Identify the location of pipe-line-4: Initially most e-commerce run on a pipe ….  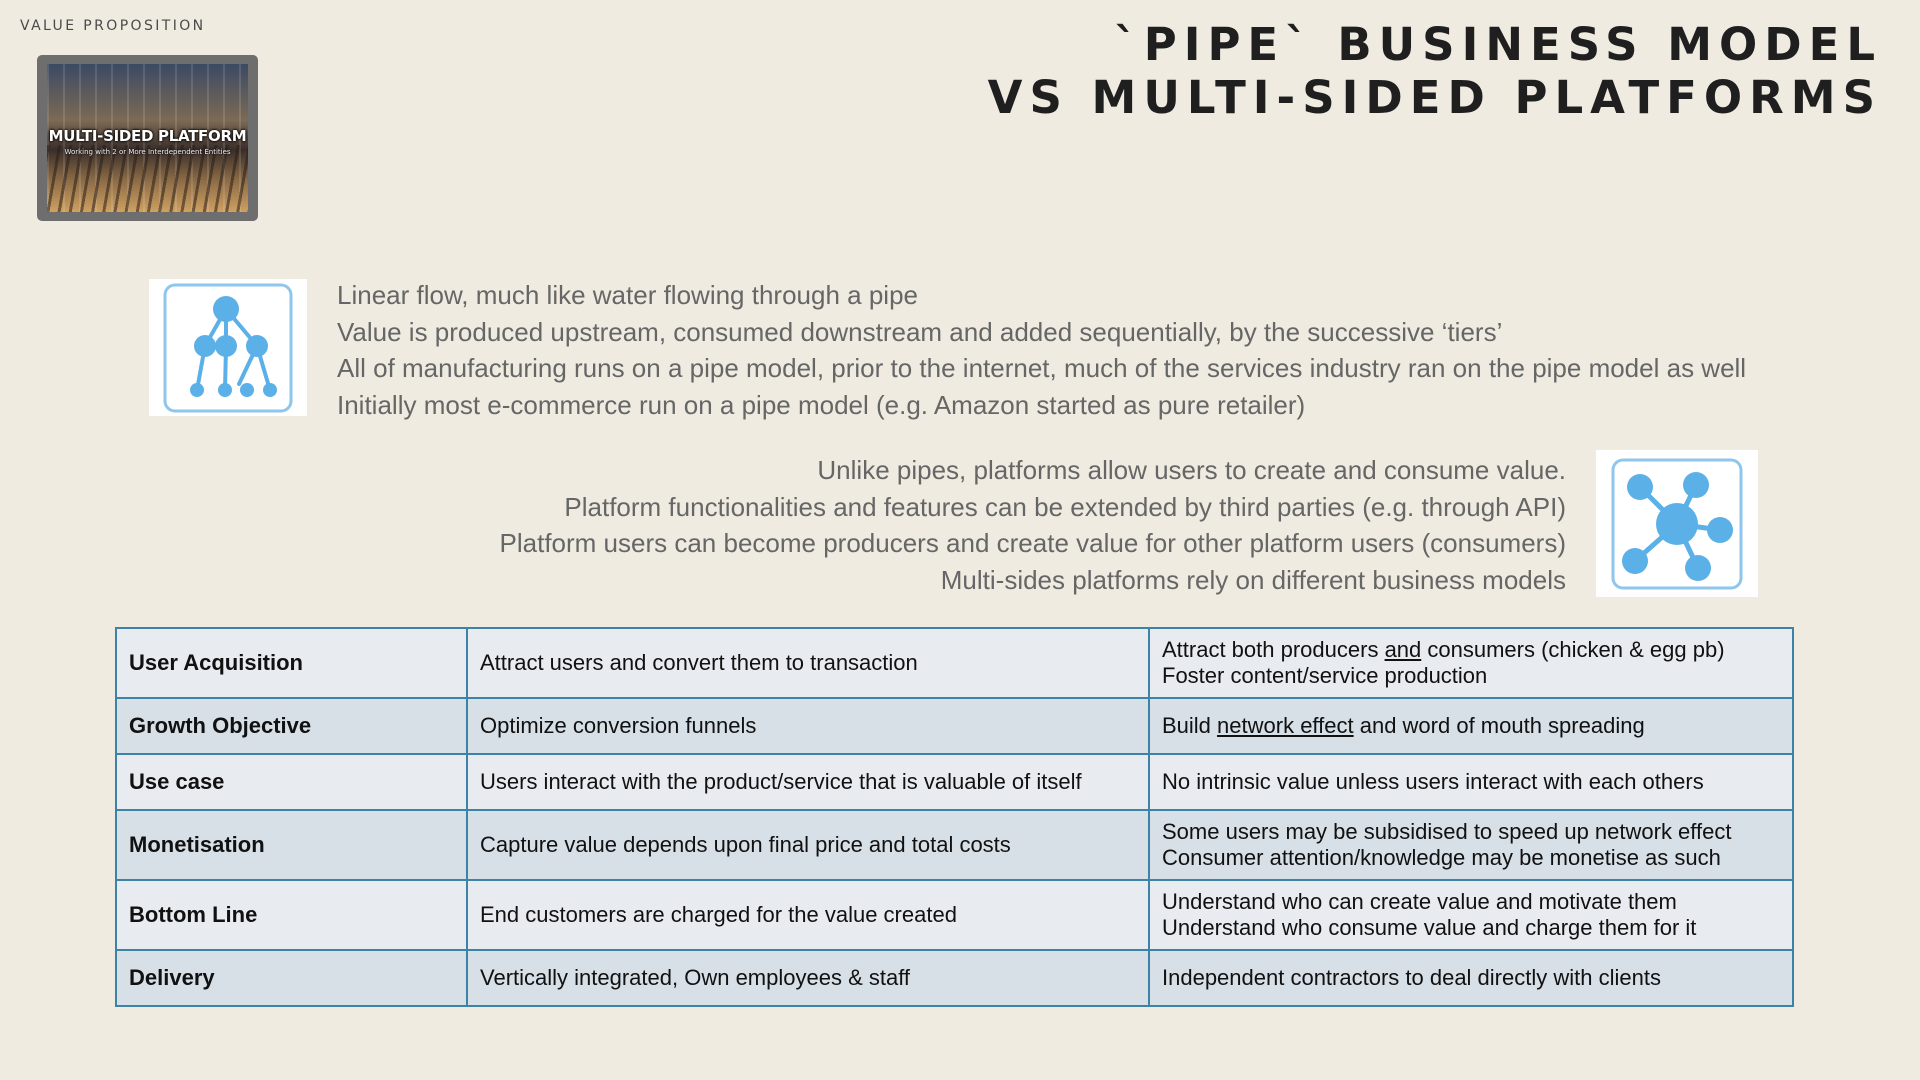
(821, 404).